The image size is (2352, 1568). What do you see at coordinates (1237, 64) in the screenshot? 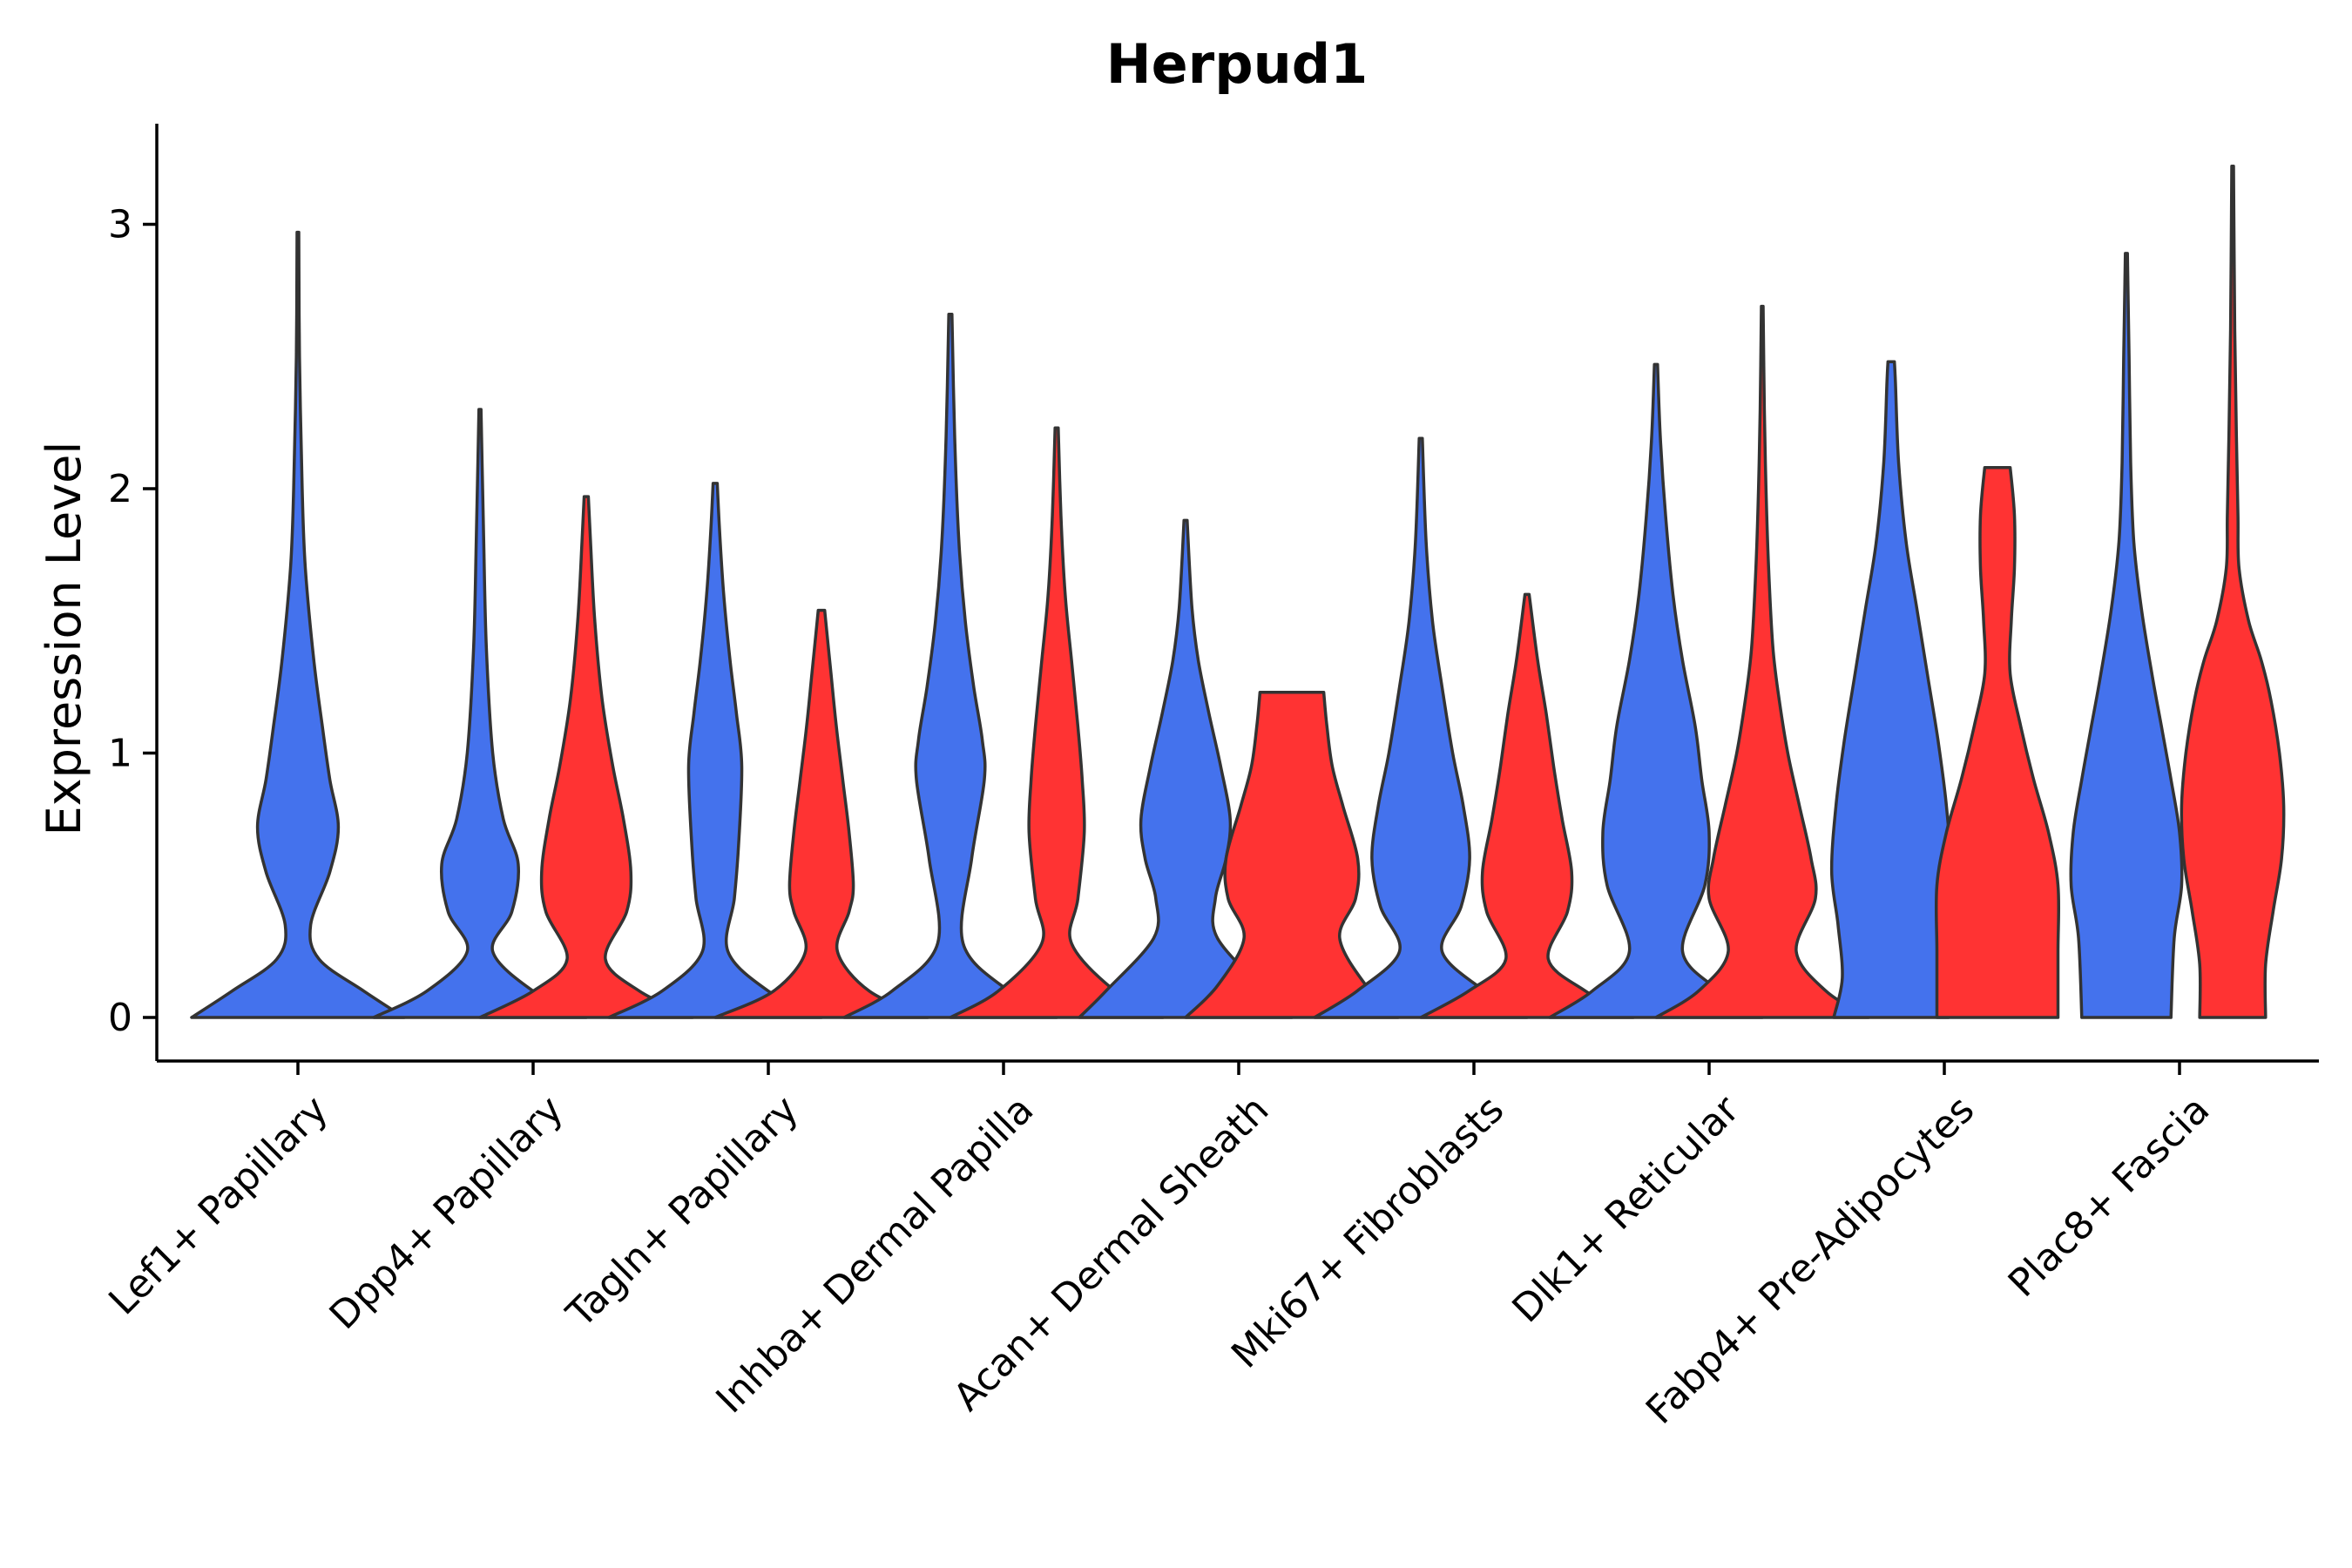
I see `chart-title: Herpud1` at bounding box center [1237, 64].